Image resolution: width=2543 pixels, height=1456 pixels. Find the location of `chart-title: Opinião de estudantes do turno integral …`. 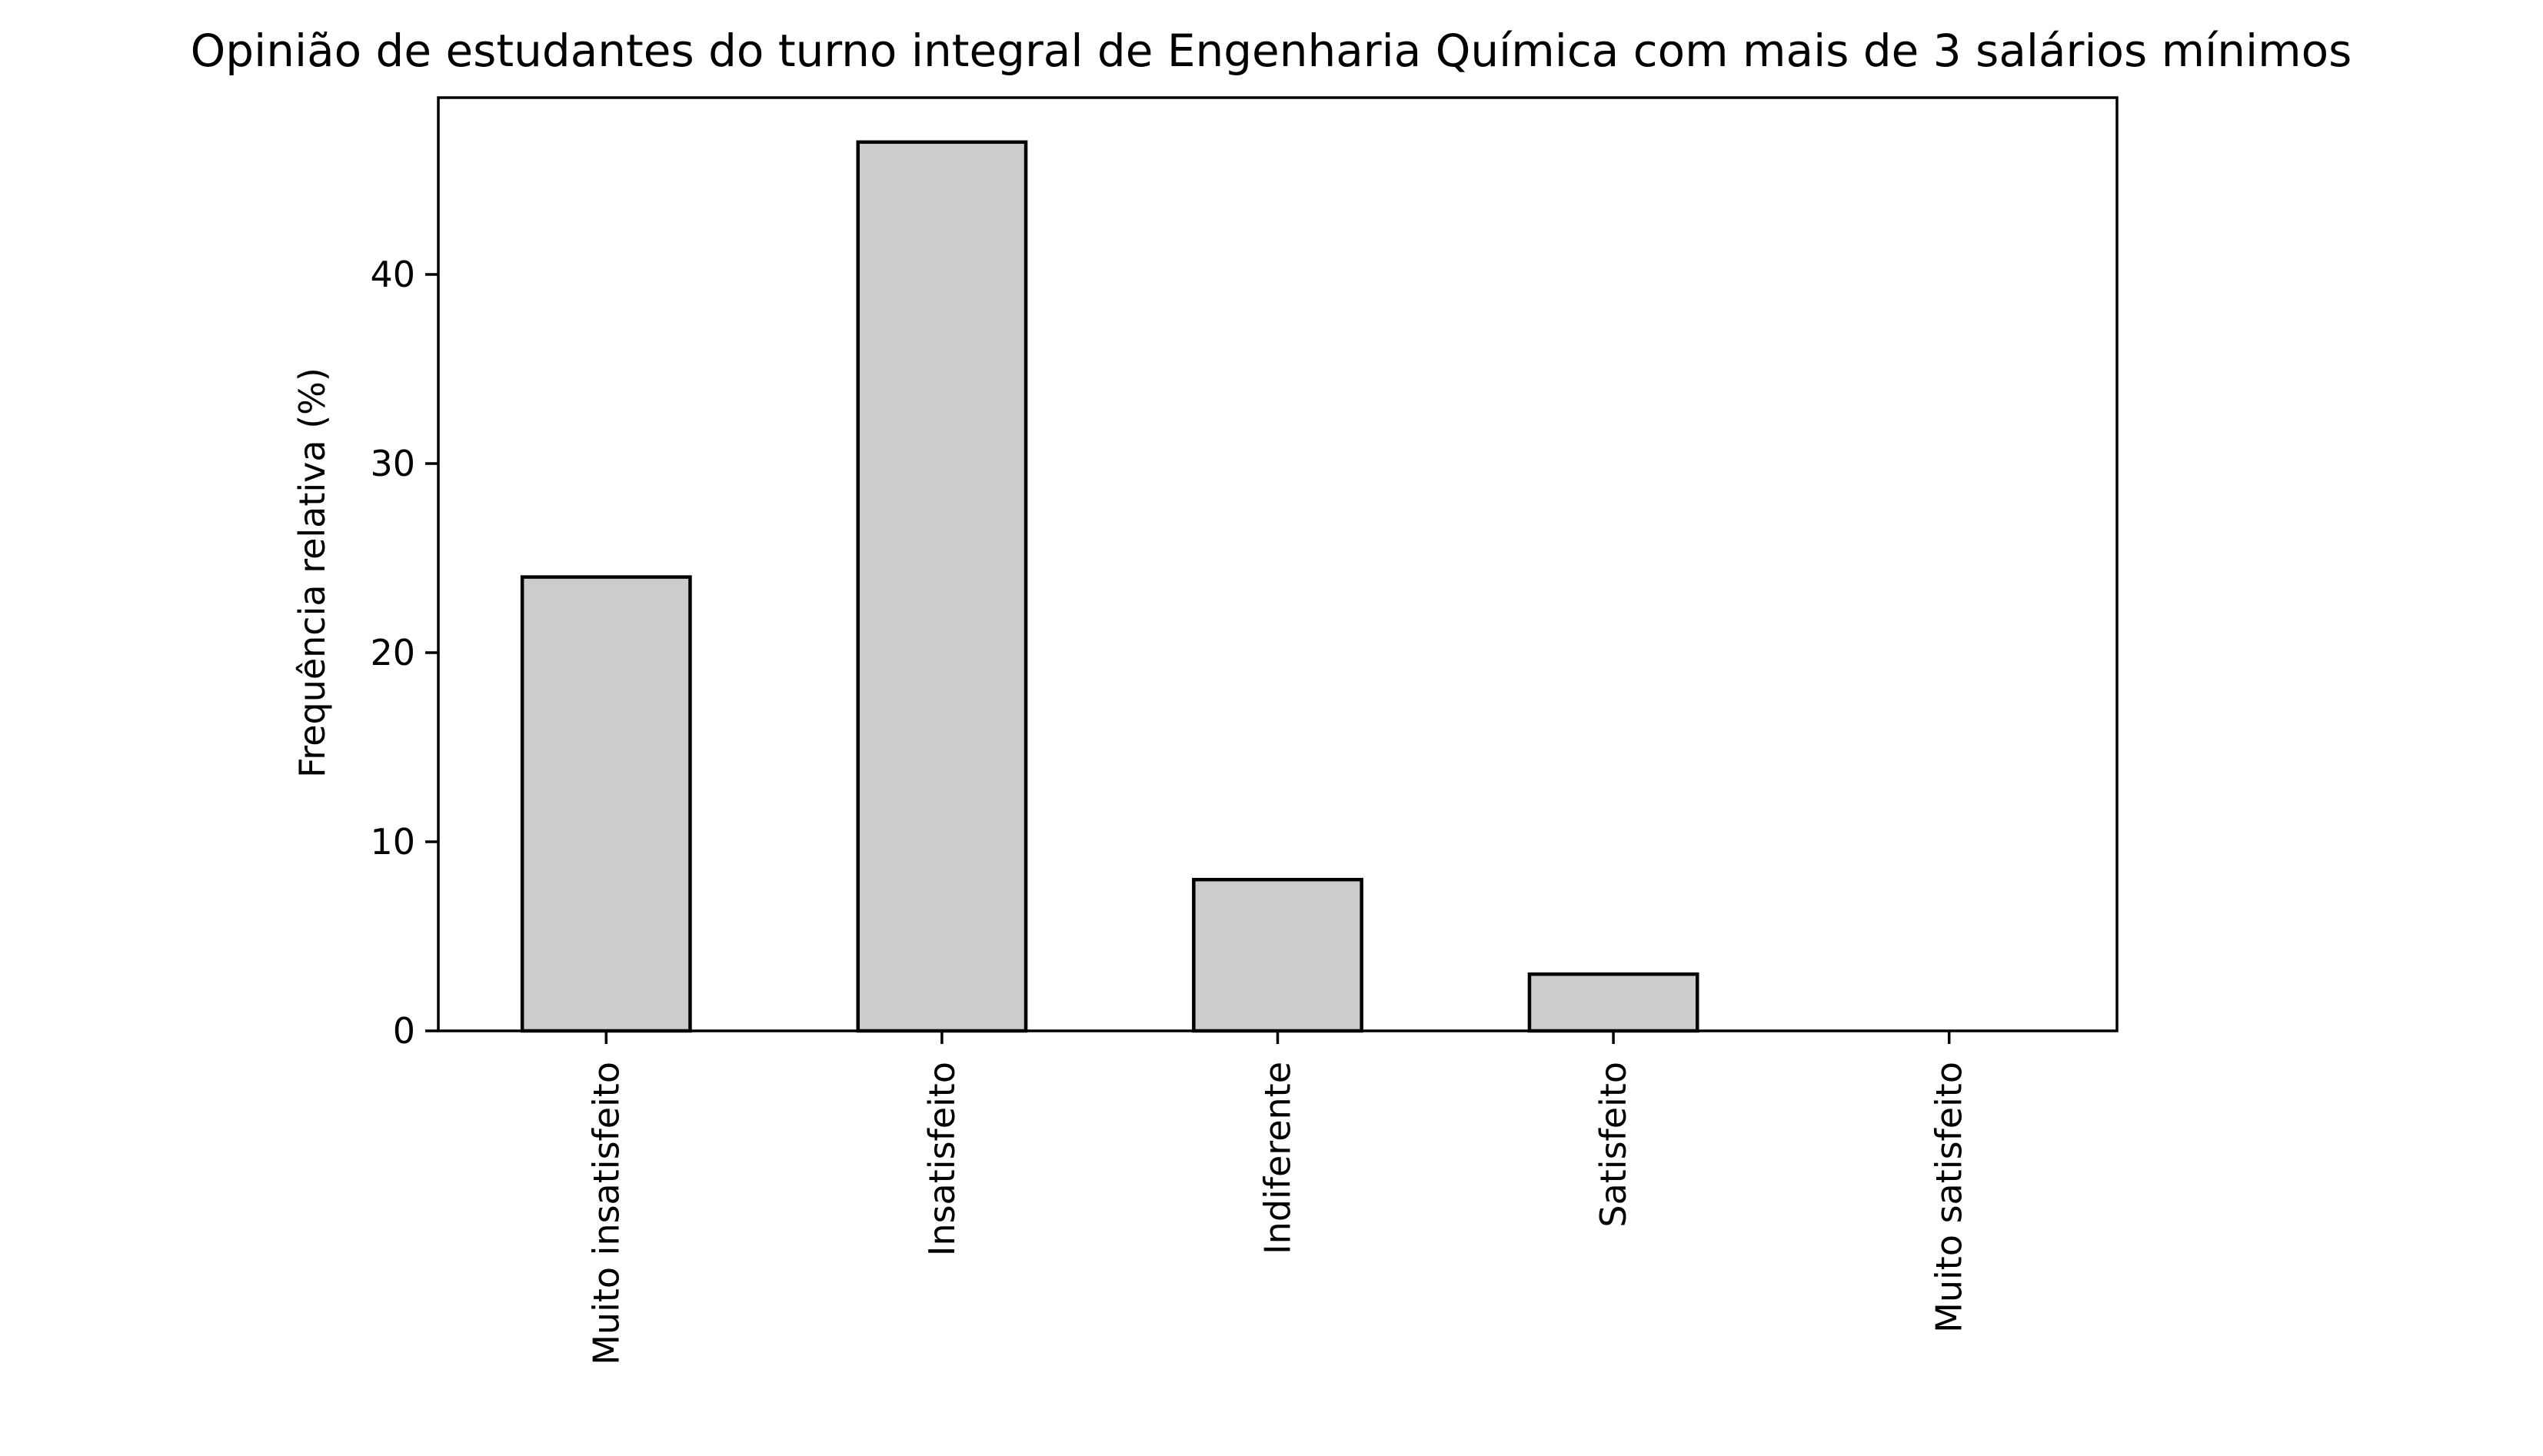

chart-title: Opinião de estudantes do turno integral … is located at coordinates (1271, 51).